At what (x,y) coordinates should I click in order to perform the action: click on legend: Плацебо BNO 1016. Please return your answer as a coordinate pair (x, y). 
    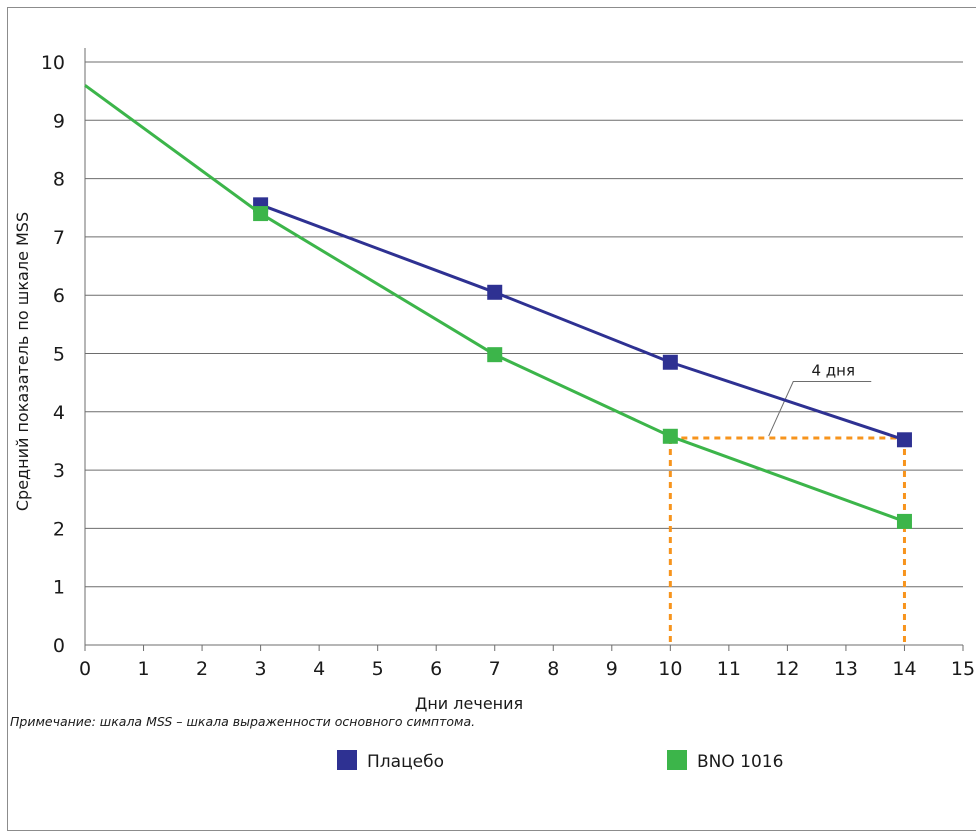
    Looking at the image, I should click on (560, 761).